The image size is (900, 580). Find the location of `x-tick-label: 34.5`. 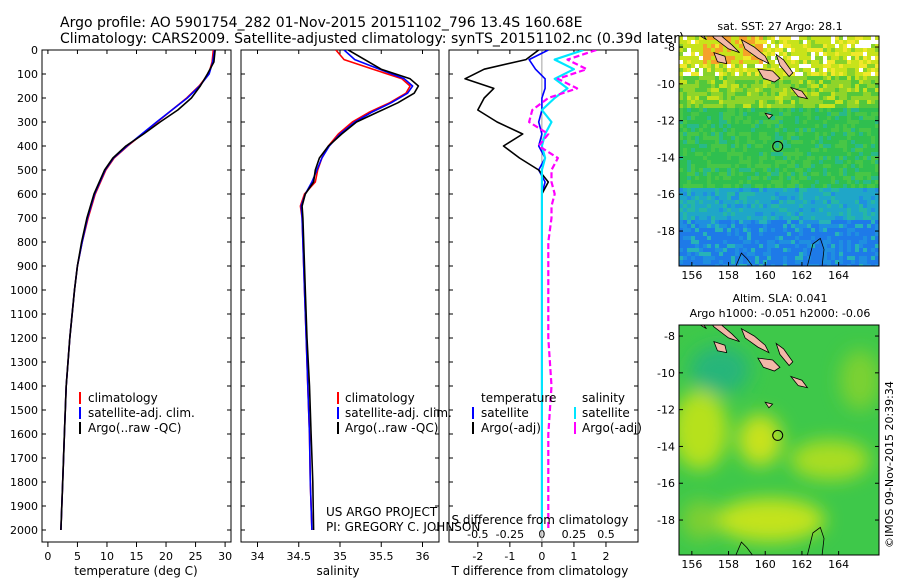

x-tick-label: 34.5 is located at coordinates (299, 556).